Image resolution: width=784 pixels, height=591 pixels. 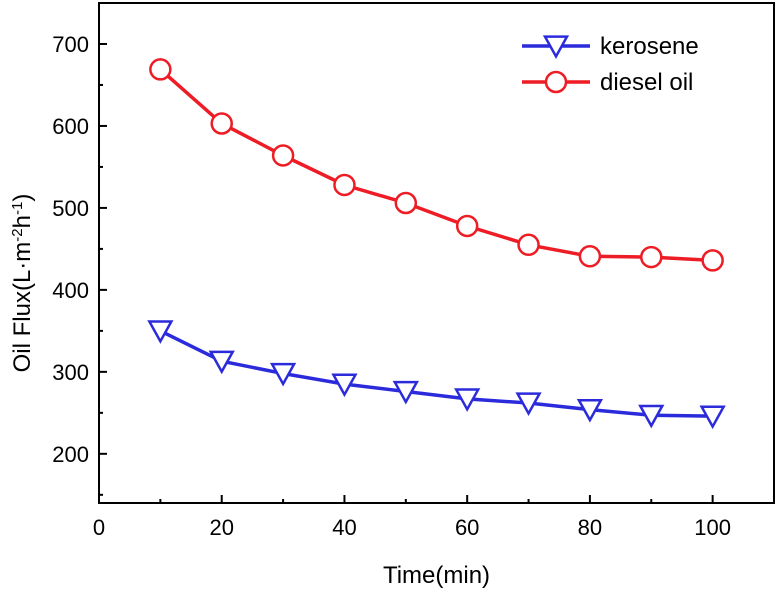 I want to click on y-axis-title-part: ), so click(x=22, y=198).